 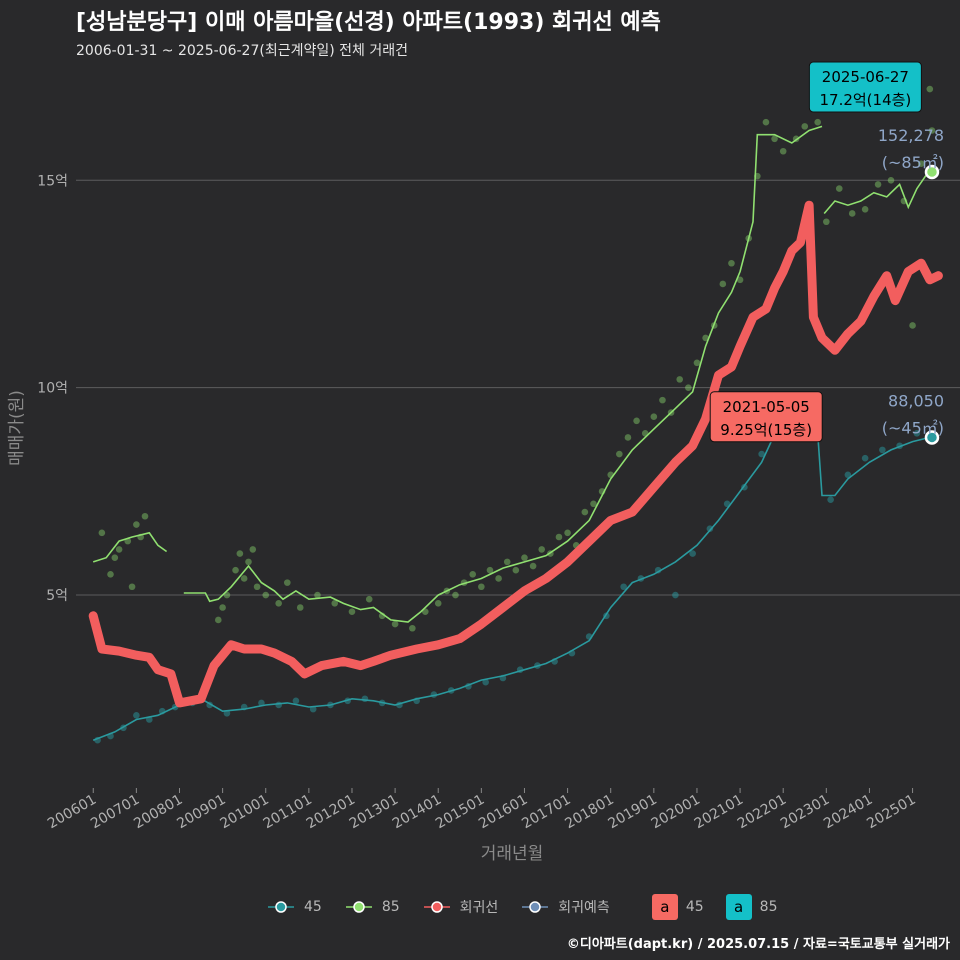 I want to click on end-label-unit: (~45㎡), so click(x=913, y=427).